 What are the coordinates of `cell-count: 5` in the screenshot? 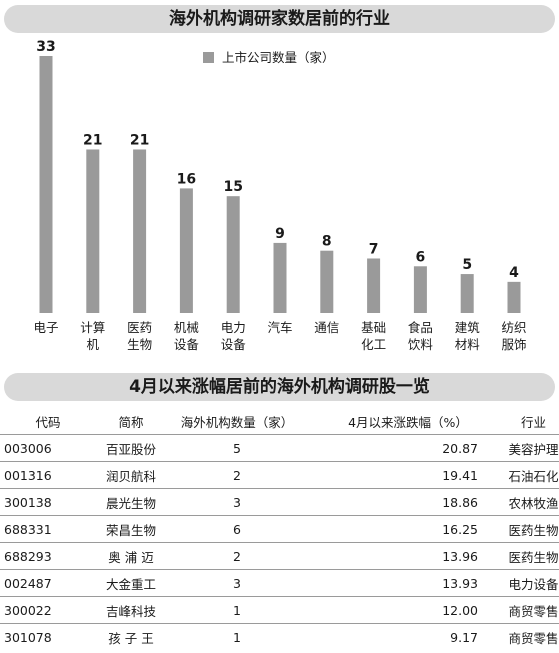 It's located at (237, 448).